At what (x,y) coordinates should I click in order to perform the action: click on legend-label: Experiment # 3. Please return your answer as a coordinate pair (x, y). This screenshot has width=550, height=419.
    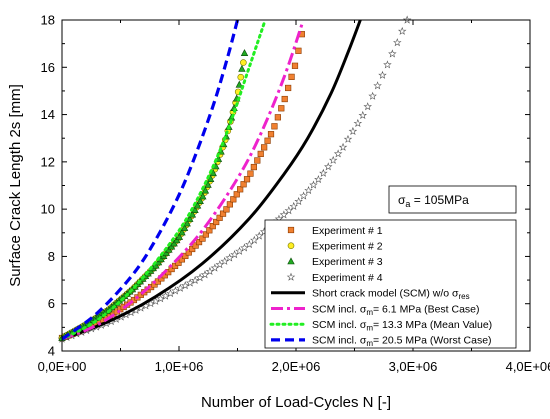
    Looking at the image, I should click on (347, 262).